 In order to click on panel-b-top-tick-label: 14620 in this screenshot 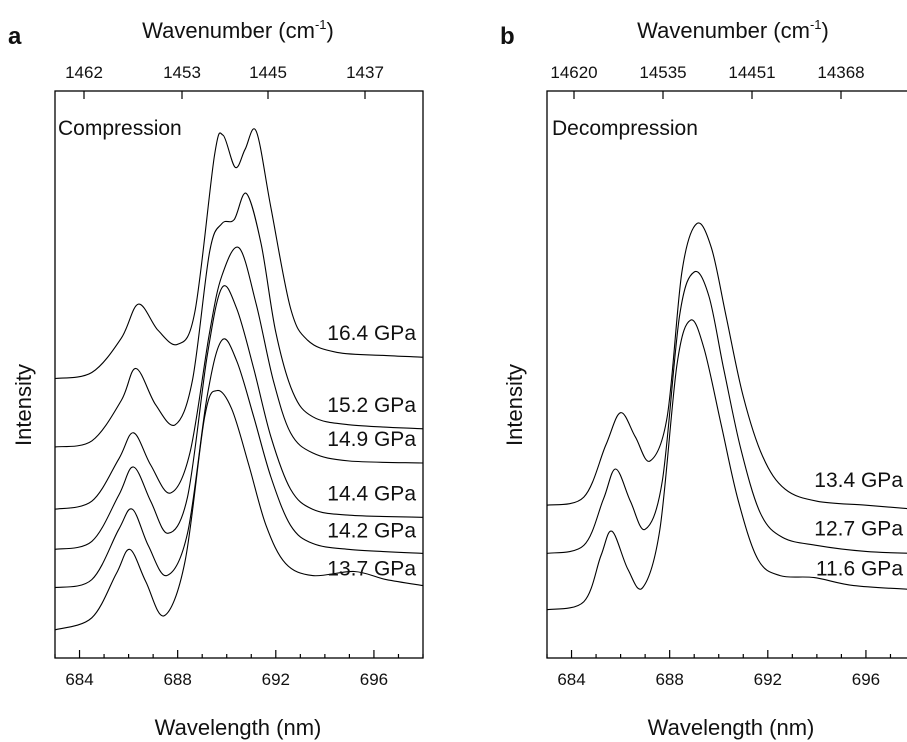, I will do `click(573, 72)`.